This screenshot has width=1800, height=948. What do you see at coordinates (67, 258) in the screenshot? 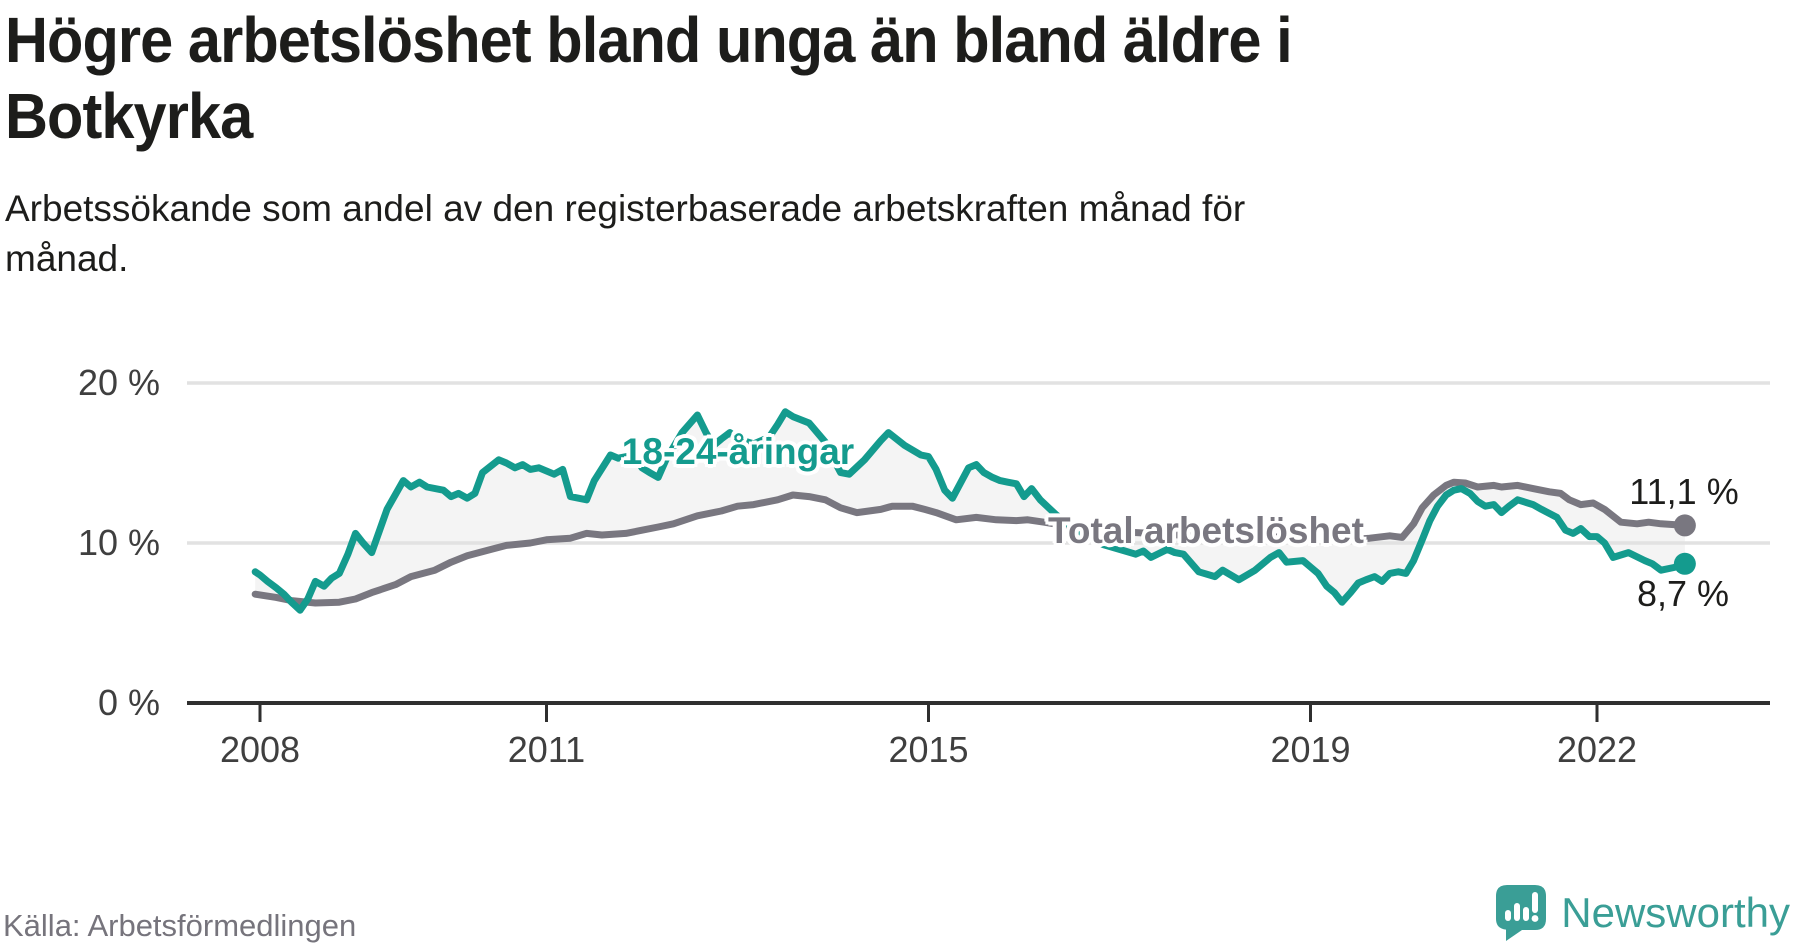
I see `chart-subtitle-line2: månad.` at bounding box center [67, 258].